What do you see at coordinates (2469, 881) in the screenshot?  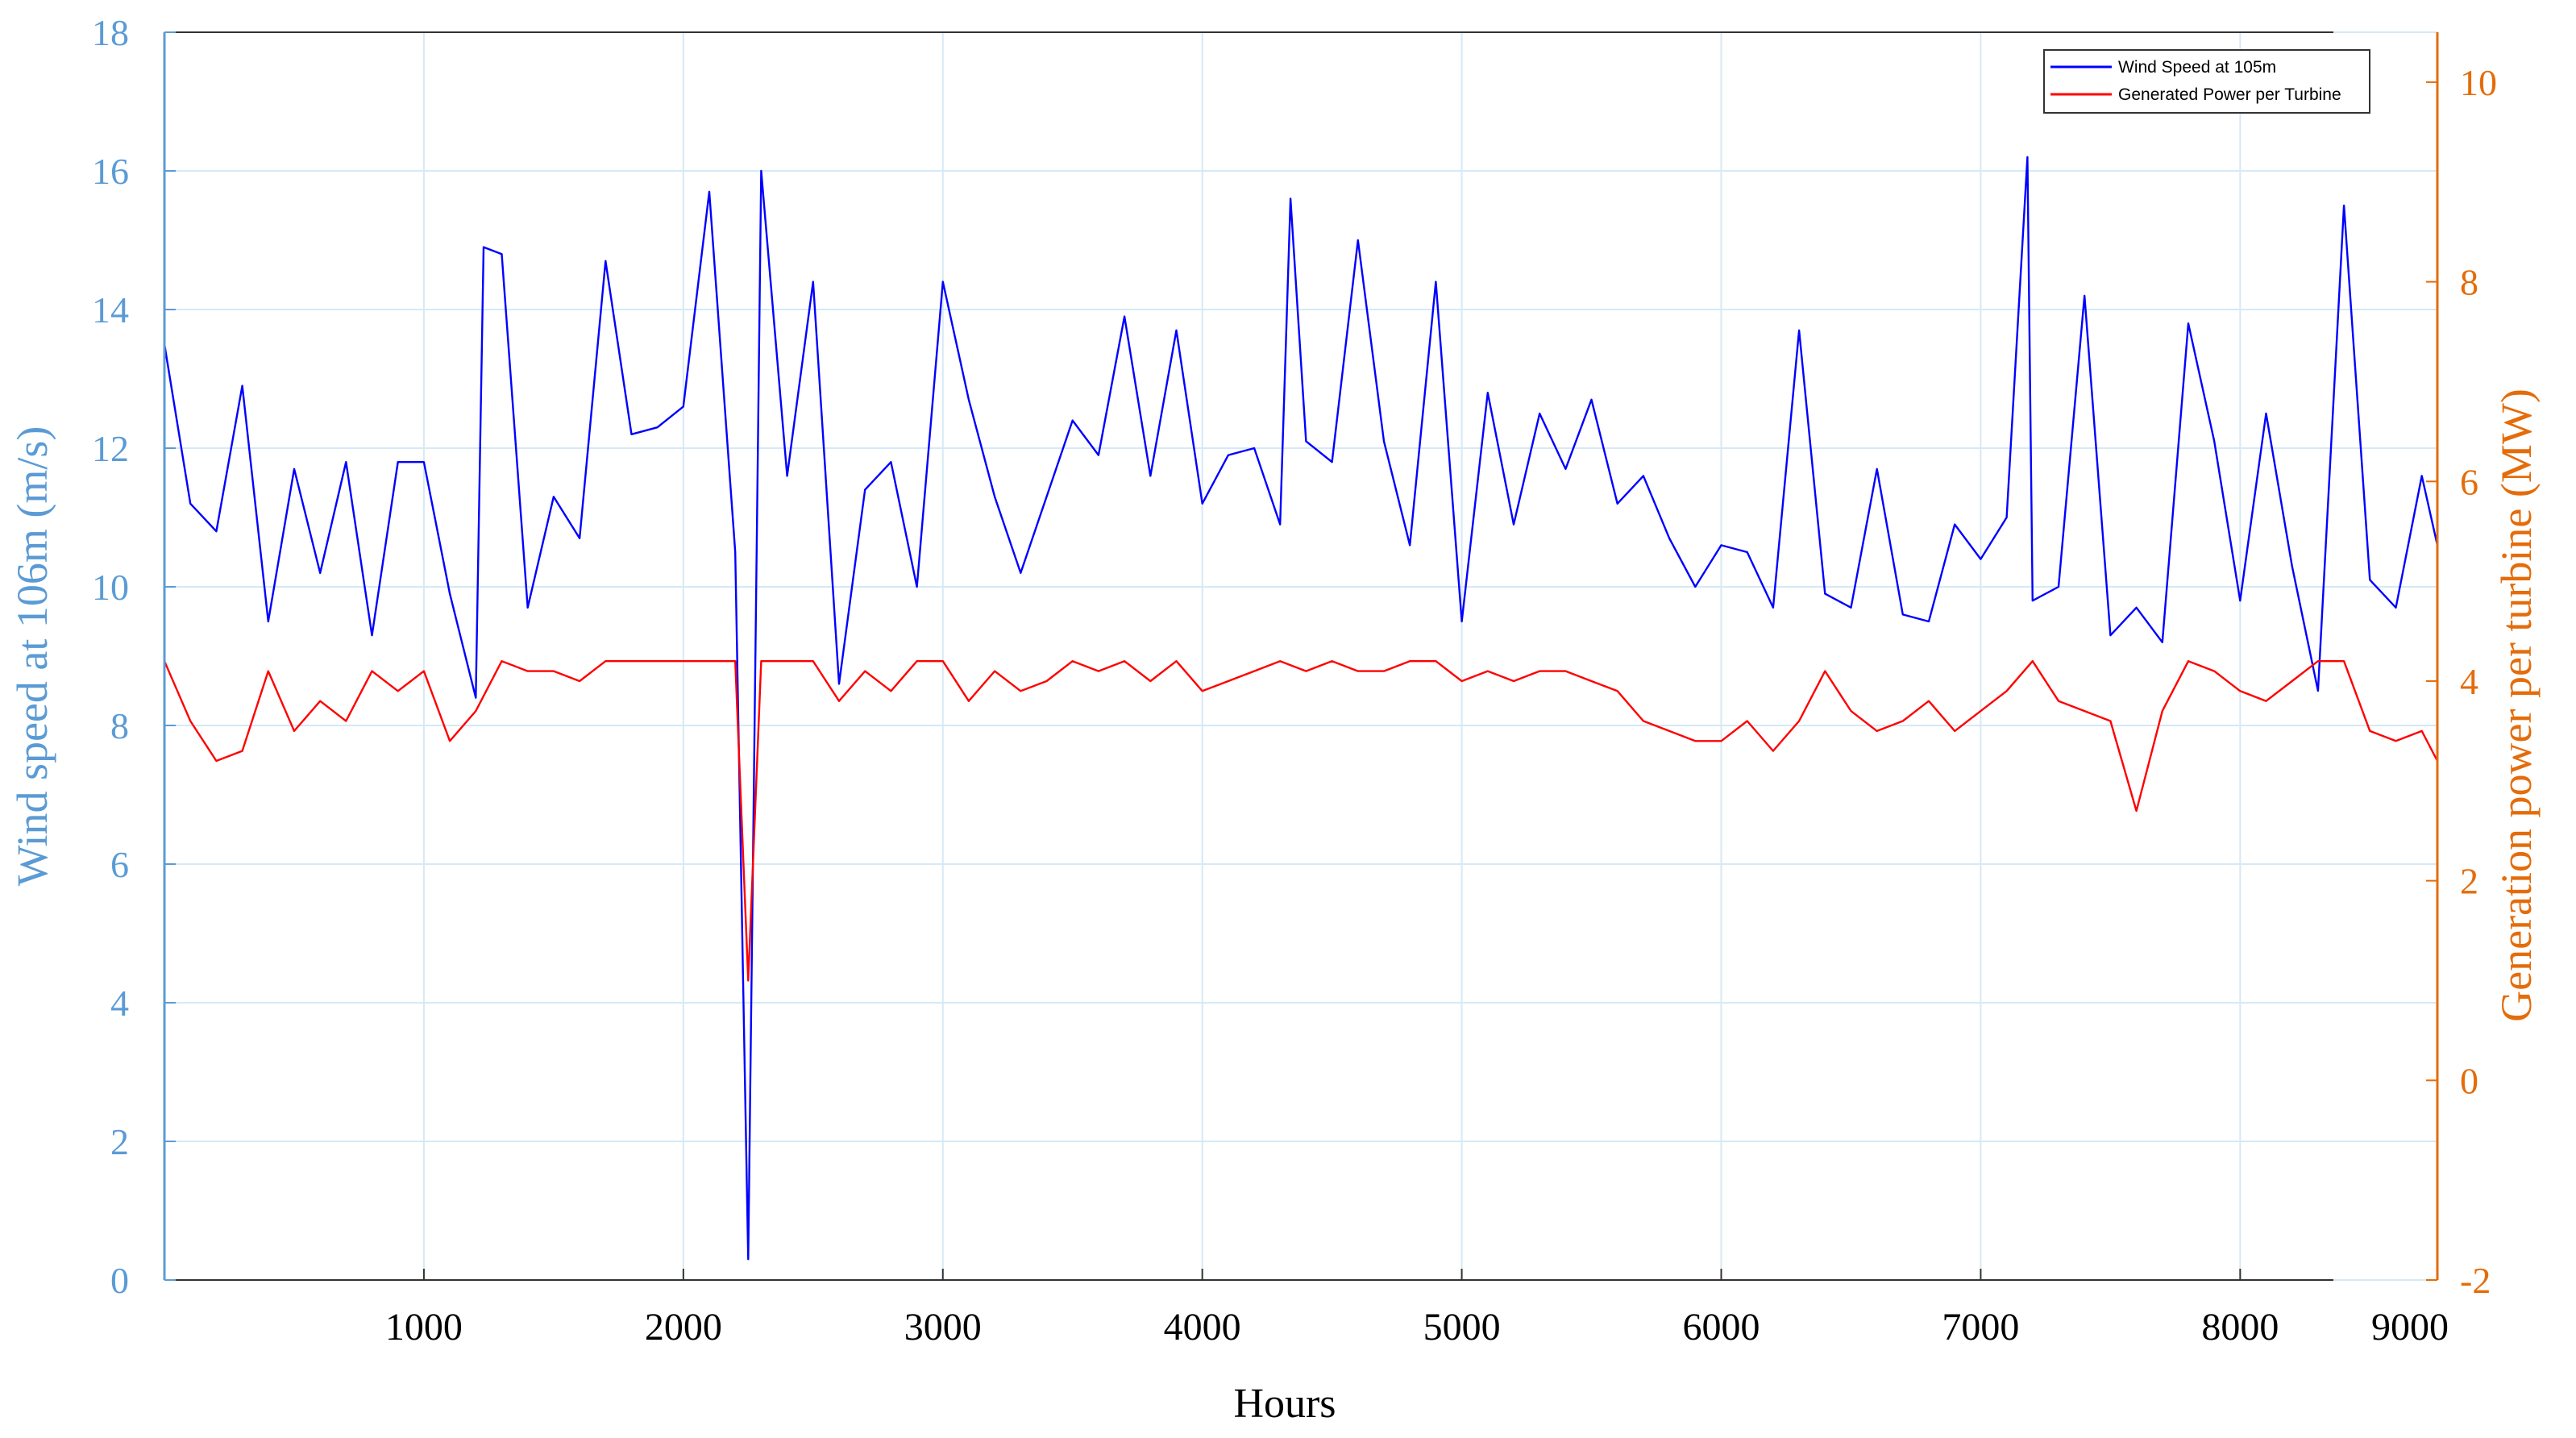 I see `y-tick-label-right: 2` at bounding box center [2469, 881].